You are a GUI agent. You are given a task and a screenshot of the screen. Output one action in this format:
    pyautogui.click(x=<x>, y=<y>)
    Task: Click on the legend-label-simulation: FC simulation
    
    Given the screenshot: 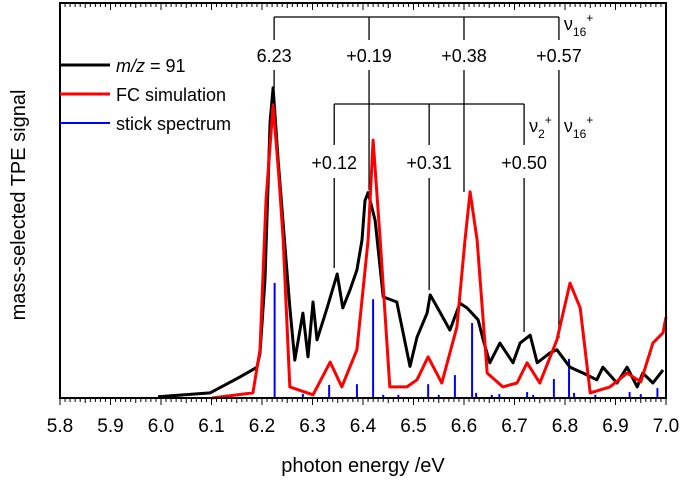 What is the action you would take?
    pyautogui.click(x=171, y=95)
    